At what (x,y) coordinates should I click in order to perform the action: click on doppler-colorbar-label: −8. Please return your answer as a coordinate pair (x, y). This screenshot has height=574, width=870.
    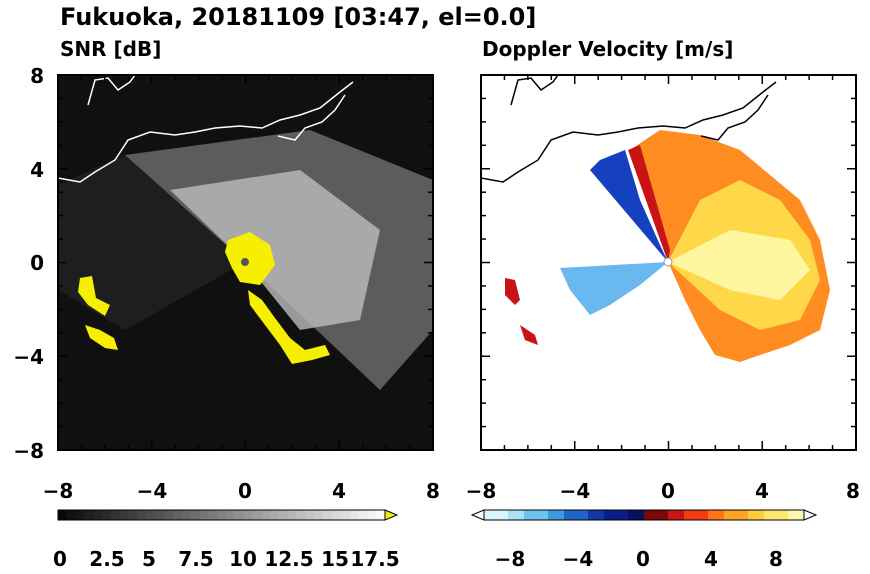
    Looking at the image, I should click on (510, 558).